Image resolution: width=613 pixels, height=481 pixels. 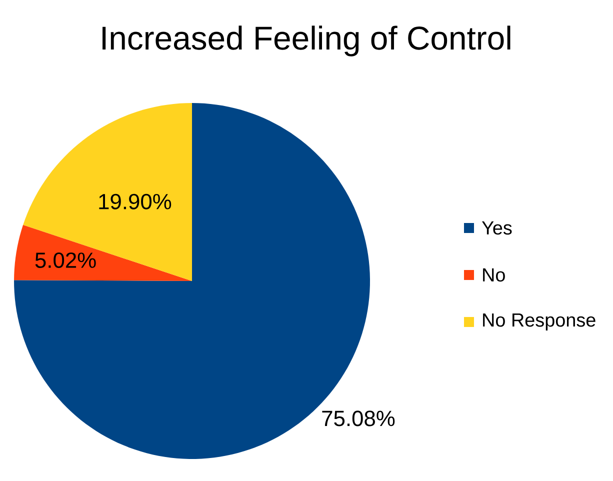 What do you see at coordinates (306, 41) in the screenshot?
I see `chart-title: Increased Feeling of Control` at bounding box center [306, 41].